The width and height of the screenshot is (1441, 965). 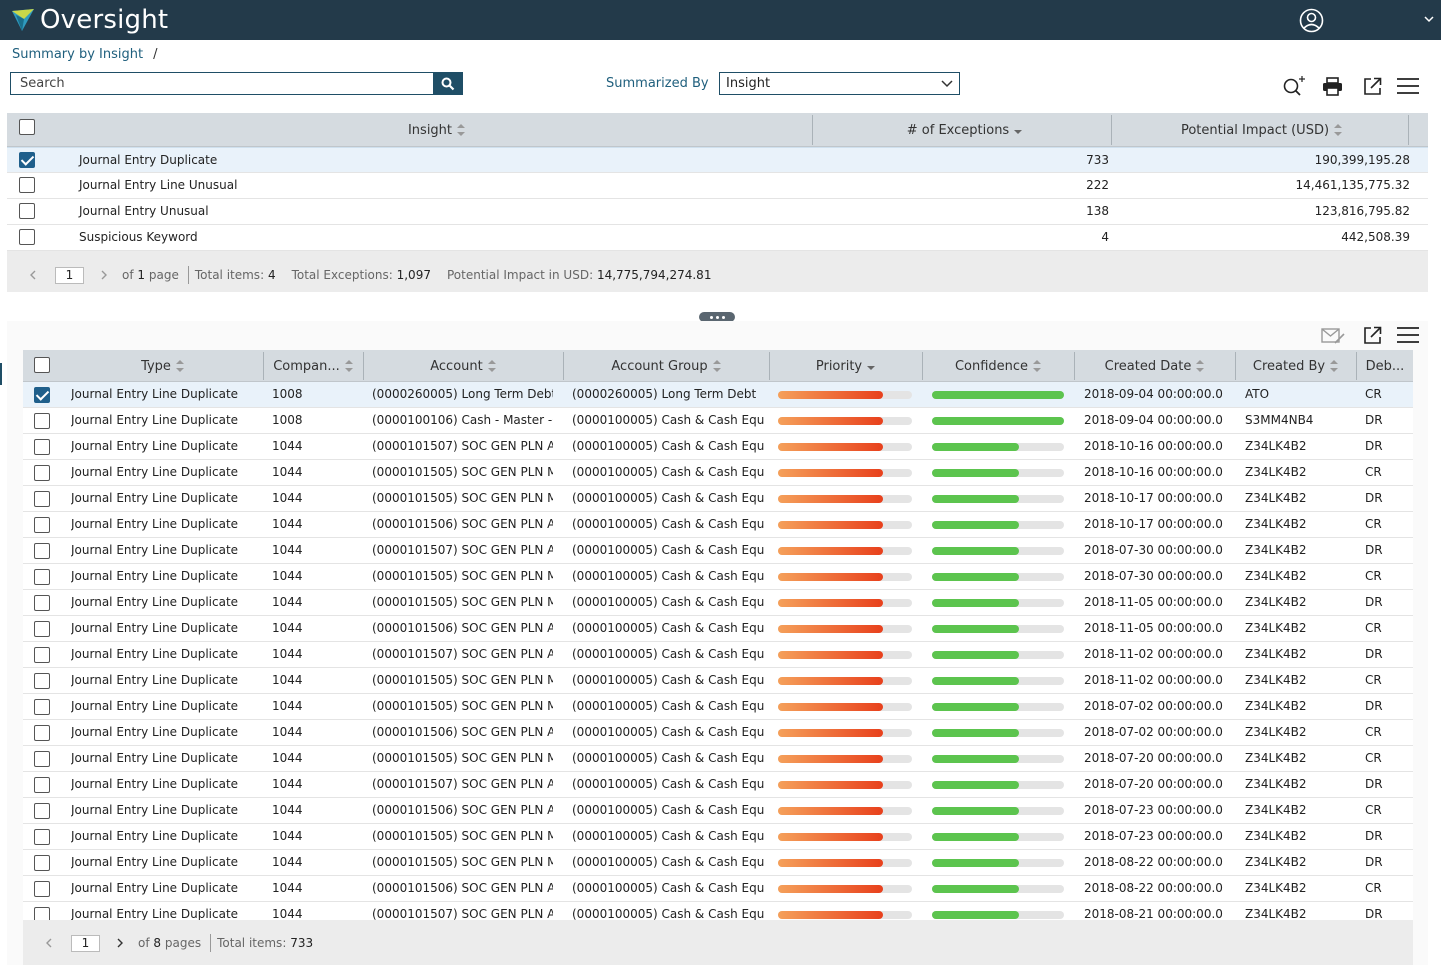 What do you see at coordinates (1276, 498) in the screenshot?
I see `cell-created-by: Z34LK4B2` at bounding box center [1276, 498].